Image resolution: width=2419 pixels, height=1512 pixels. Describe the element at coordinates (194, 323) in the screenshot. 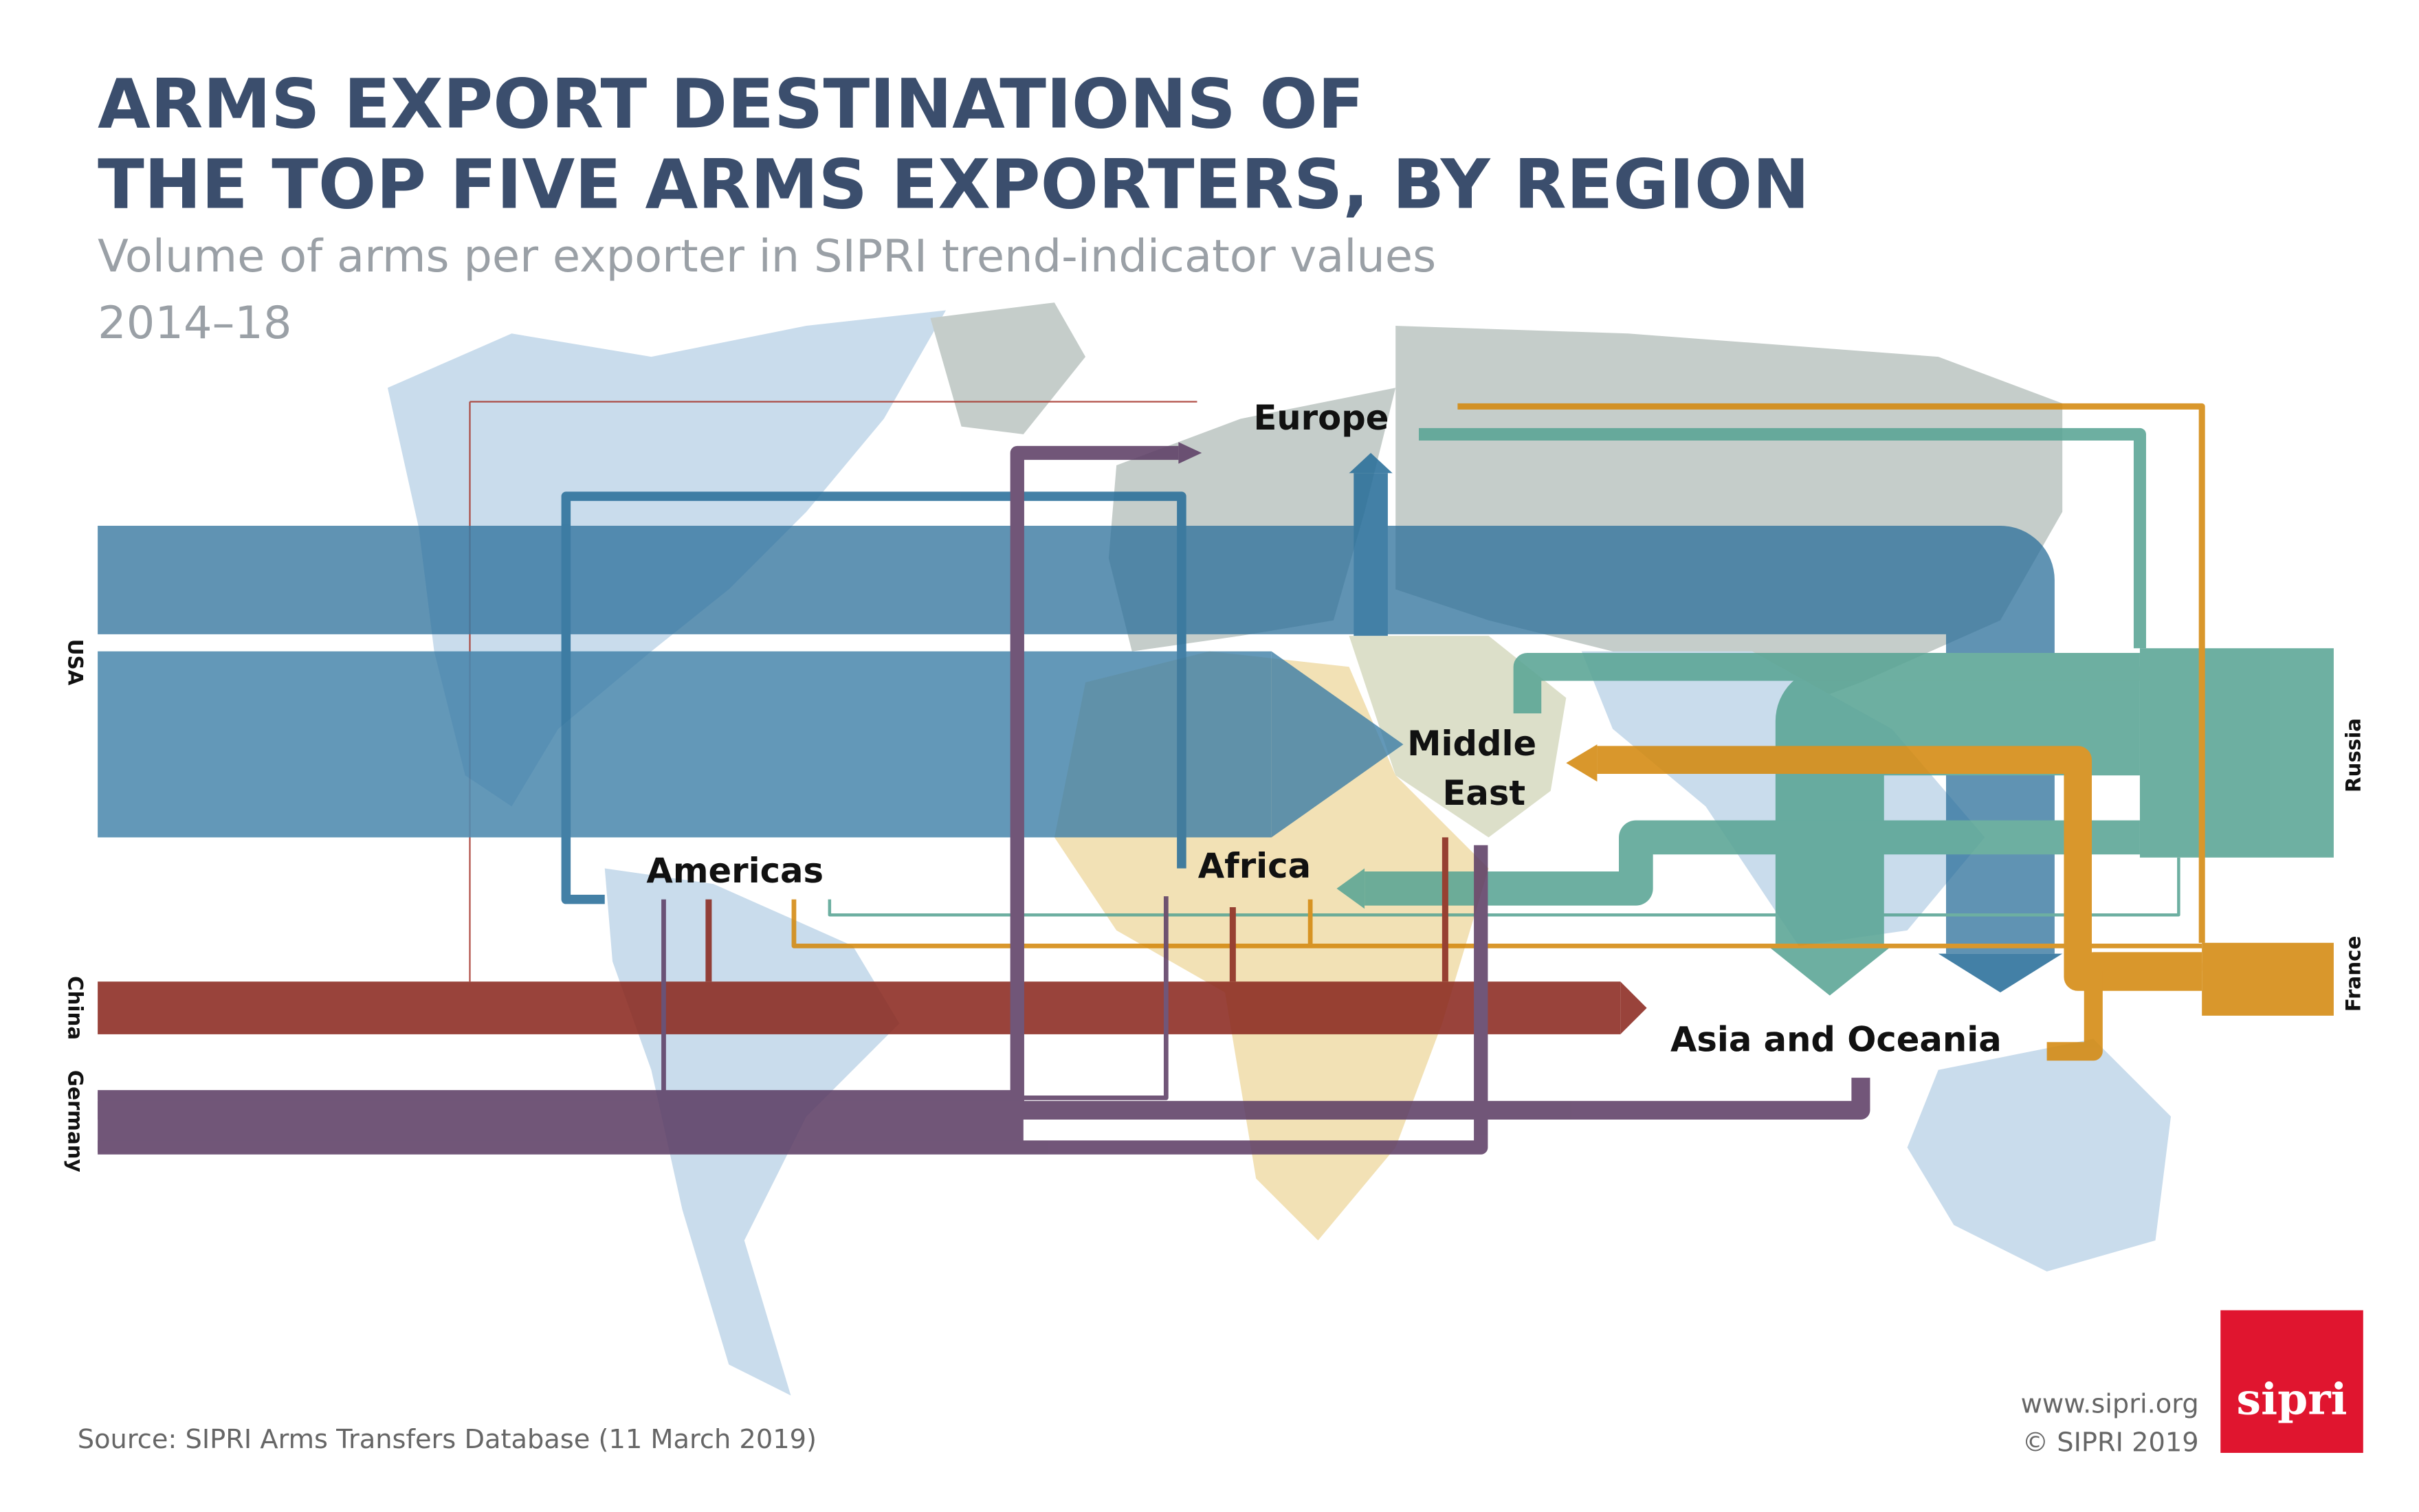

I see `period: 2014–18` at that location.